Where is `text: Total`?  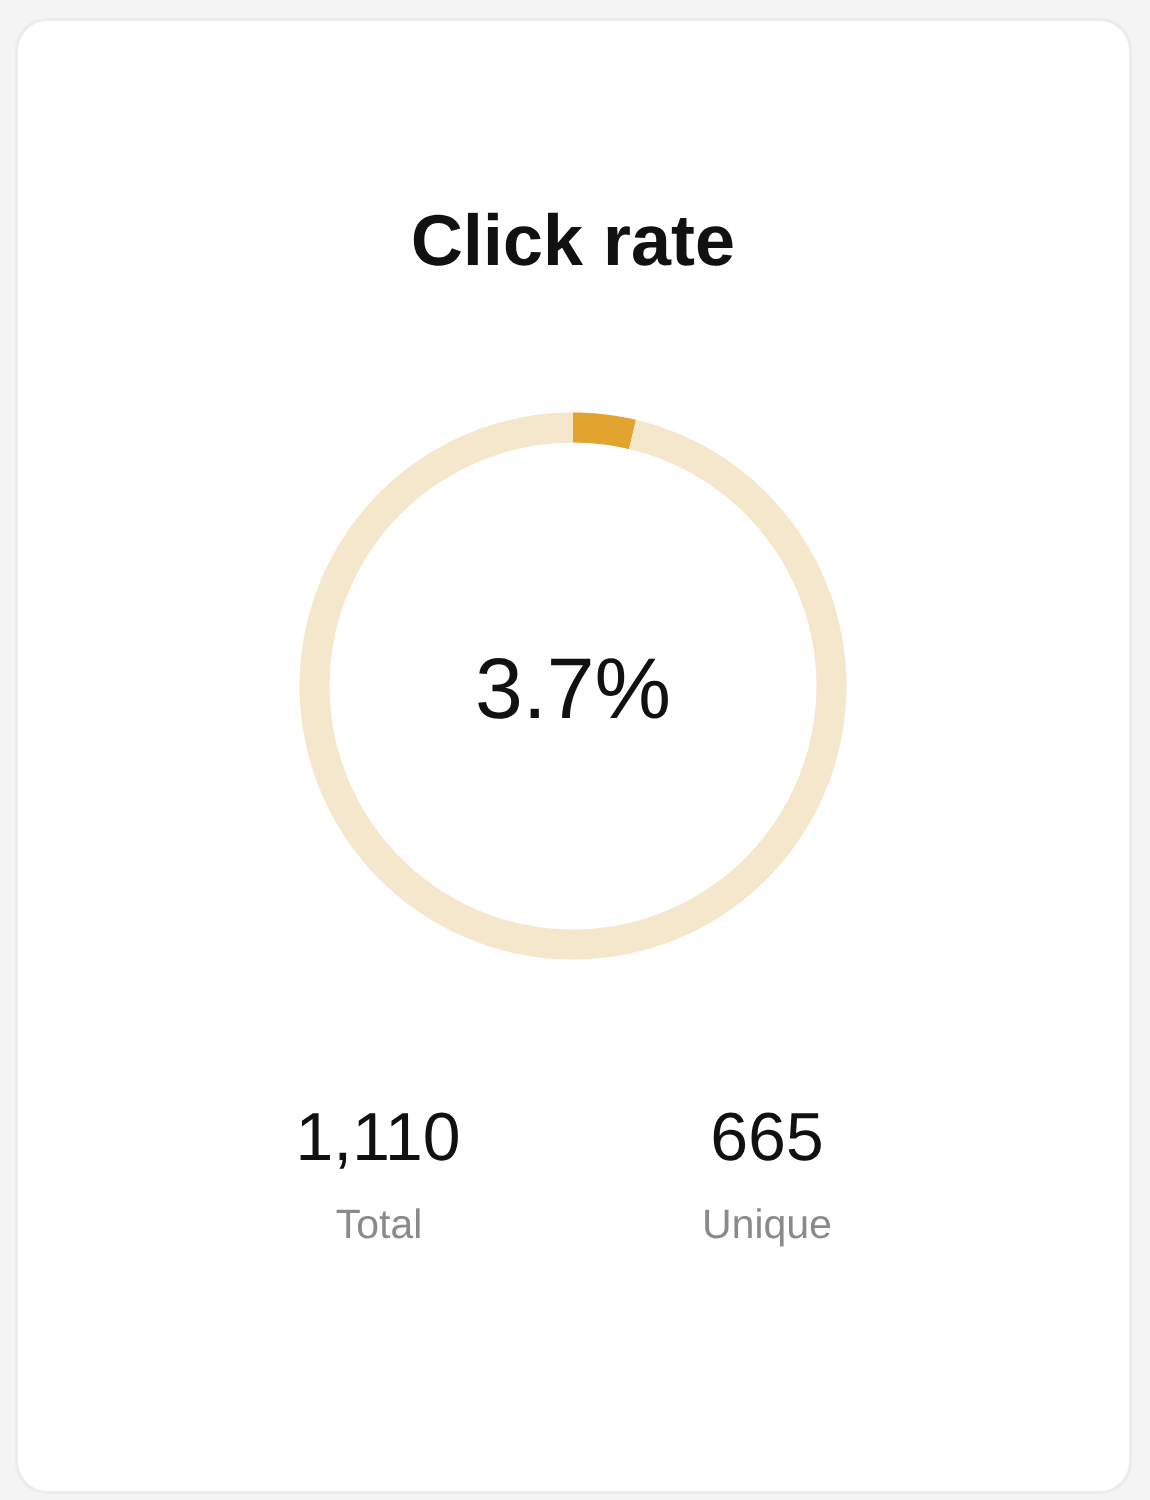
text: Total is located at coordinates (378, 1223).